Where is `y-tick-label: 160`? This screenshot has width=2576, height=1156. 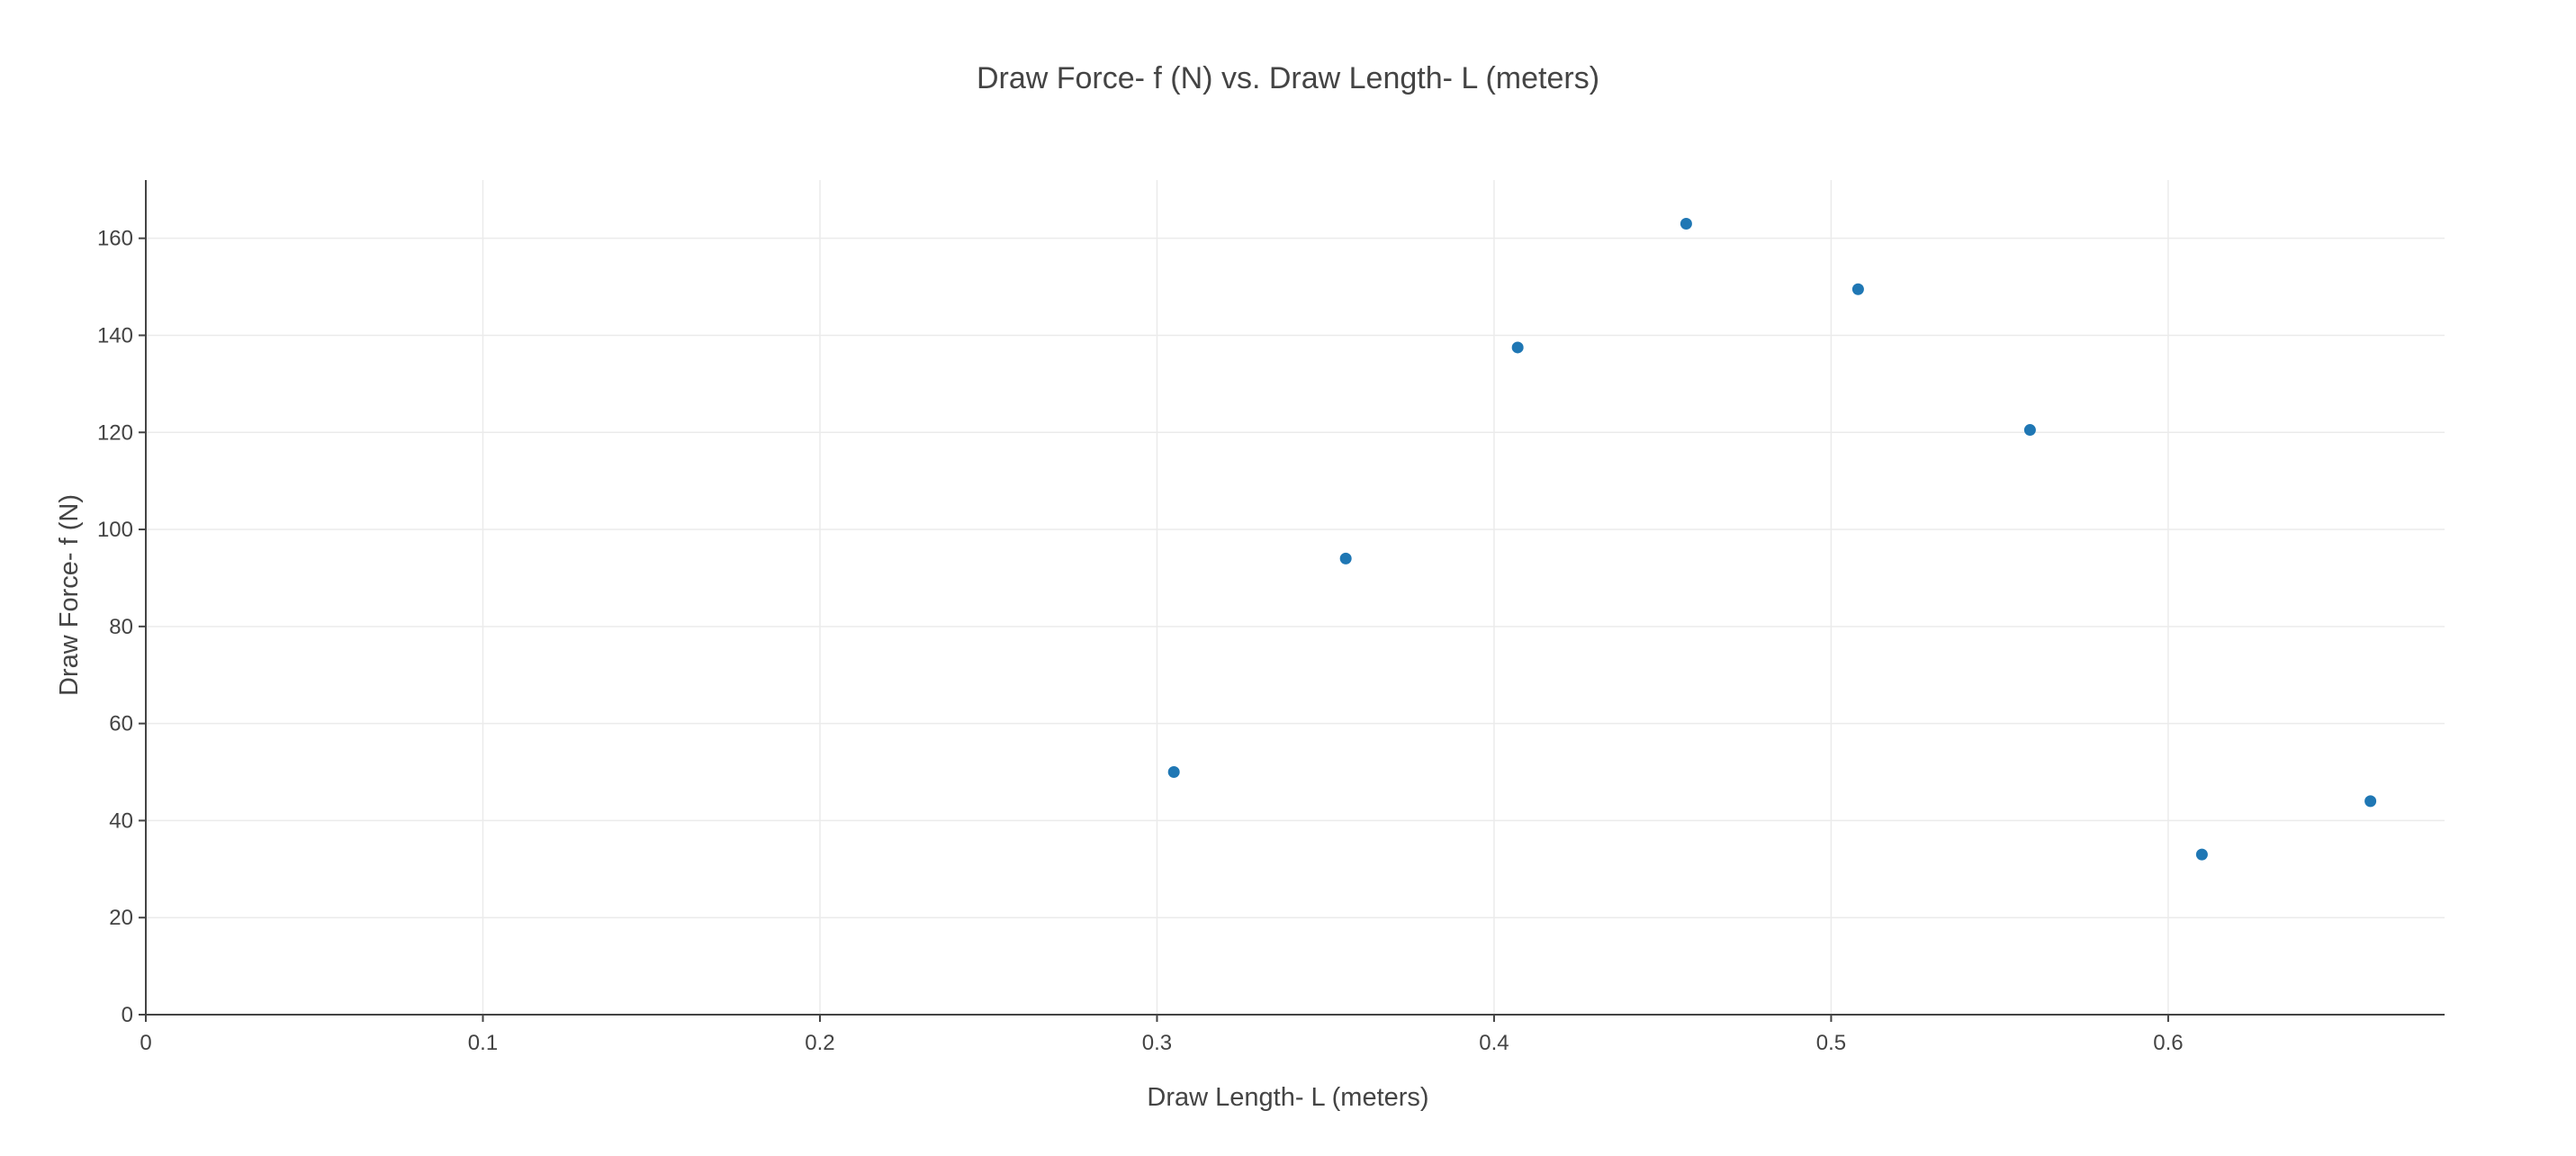
y-tick-label: 160 is located at coordinates (115, 239).